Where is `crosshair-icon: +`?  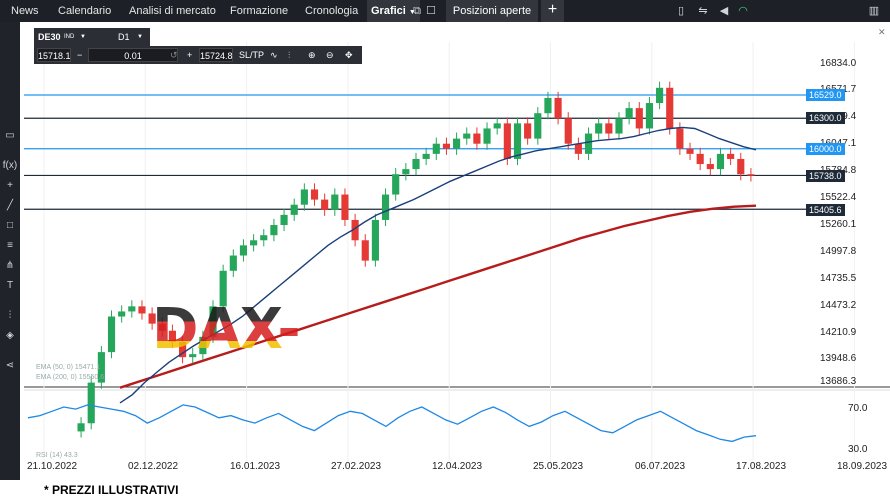 crosshair-icon: + is located at coordinates (10, 185).